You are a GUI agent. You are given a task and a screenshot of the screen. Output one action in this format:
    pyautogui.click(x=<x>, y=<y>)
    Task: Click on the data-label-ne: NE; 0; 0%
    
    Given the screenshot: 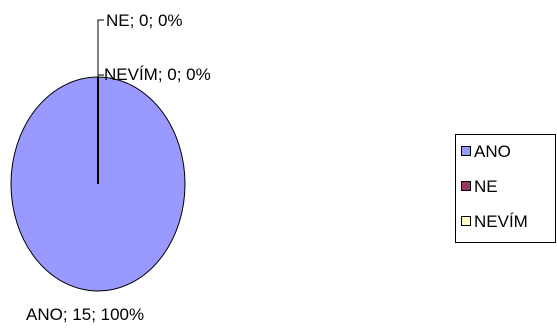 What is the action you would take?
    pyautogui.click(x=144, y=20)
    